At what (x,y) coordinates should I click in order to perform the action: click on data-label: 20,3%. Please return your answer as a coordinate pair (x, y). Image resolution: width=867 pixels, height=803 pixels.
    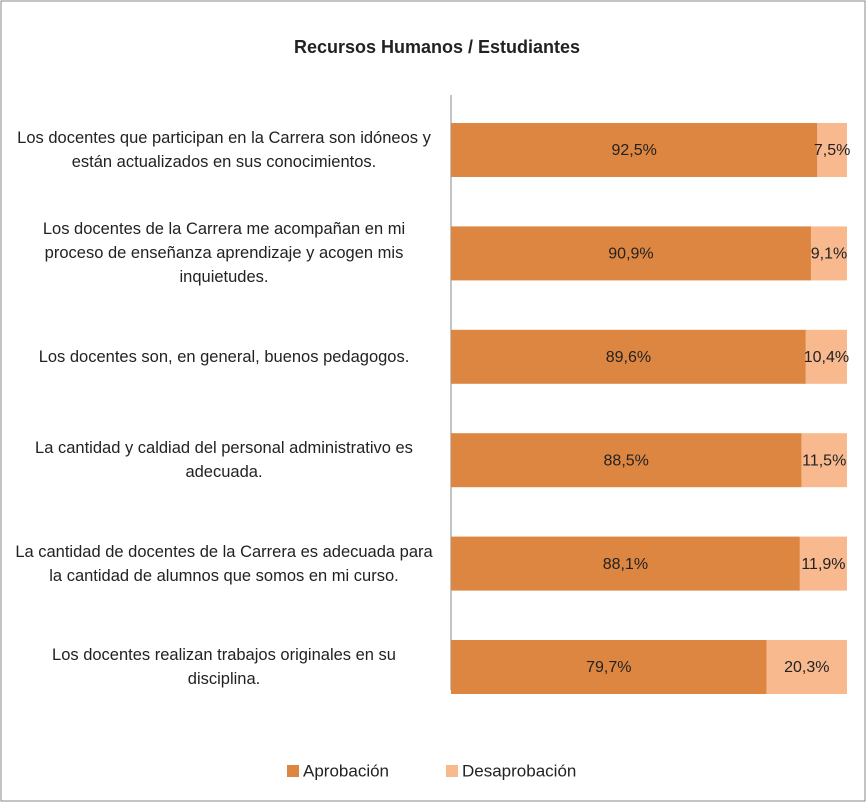
    Looking at the image, I should click on (806, 667).